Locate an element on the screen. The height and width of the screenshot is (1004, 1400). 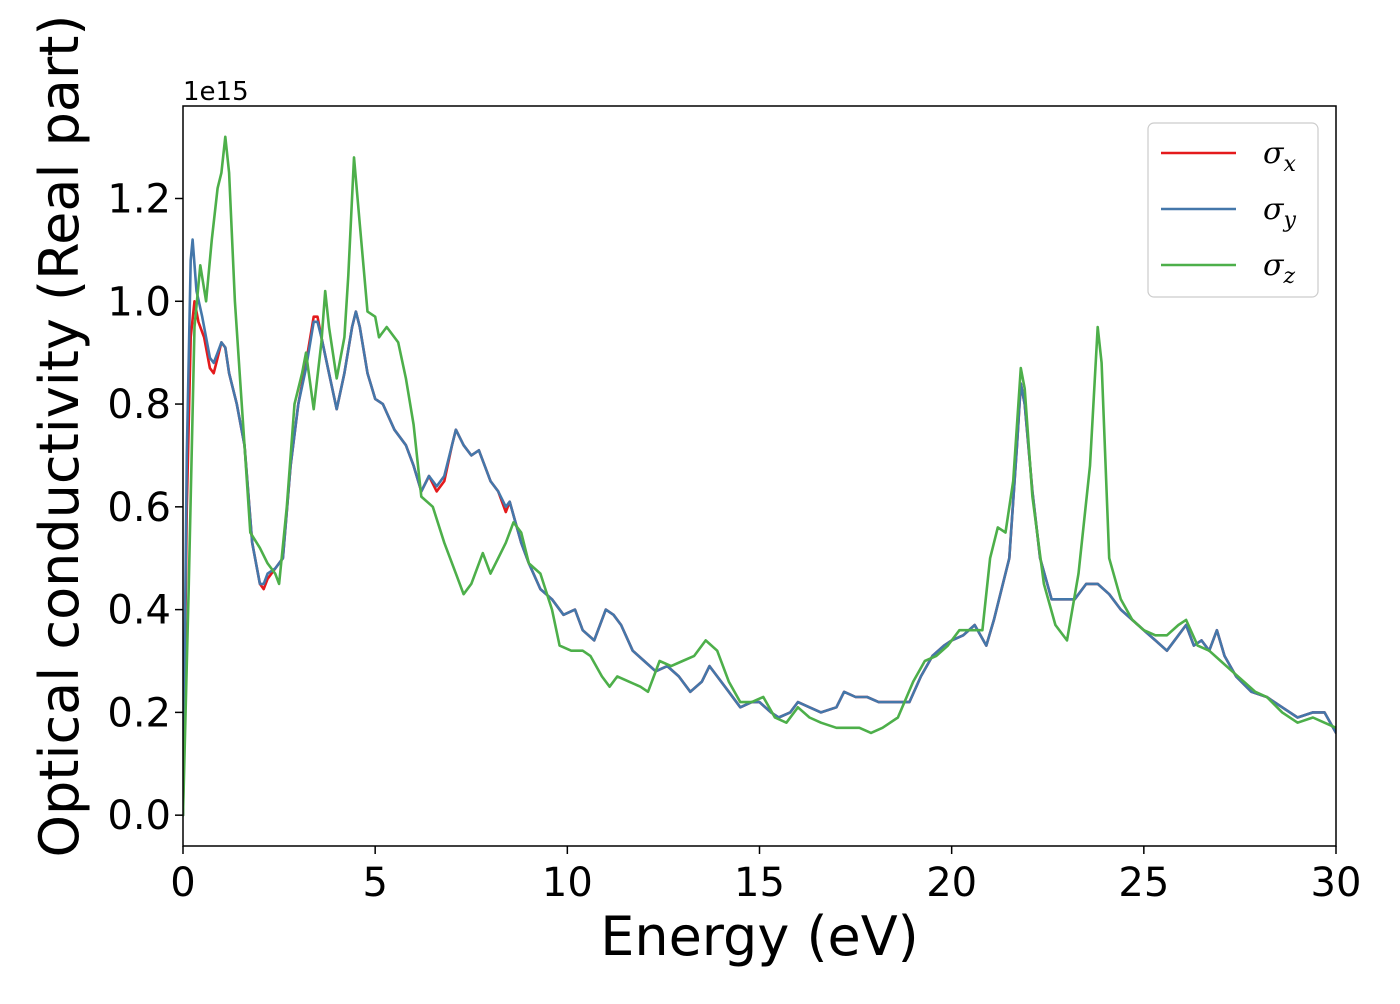
legend: σx σy σz is located at coordinates (1233, 210).